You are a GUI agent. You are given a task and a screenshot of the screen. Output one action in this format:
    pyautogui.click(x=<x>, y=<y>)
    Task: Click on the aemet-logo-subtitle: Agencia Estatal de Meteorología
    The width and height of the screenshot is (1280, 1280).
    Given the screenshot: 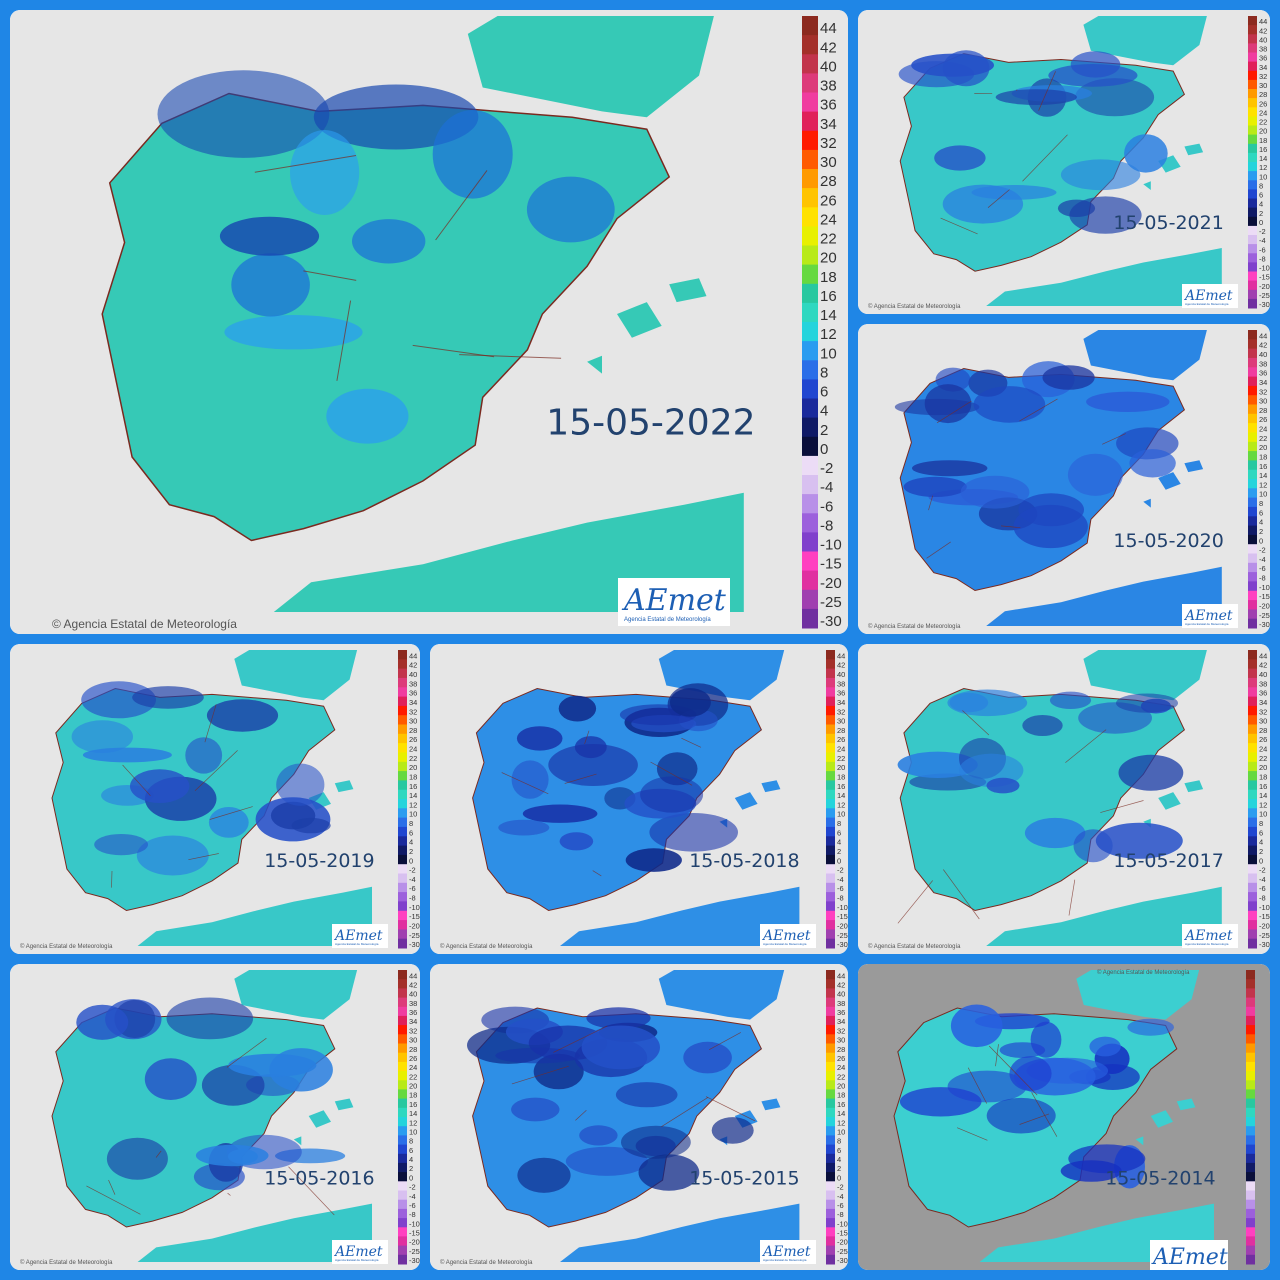 What is the action you would take?
    pyautogui.click(x=357, y=1260)
    